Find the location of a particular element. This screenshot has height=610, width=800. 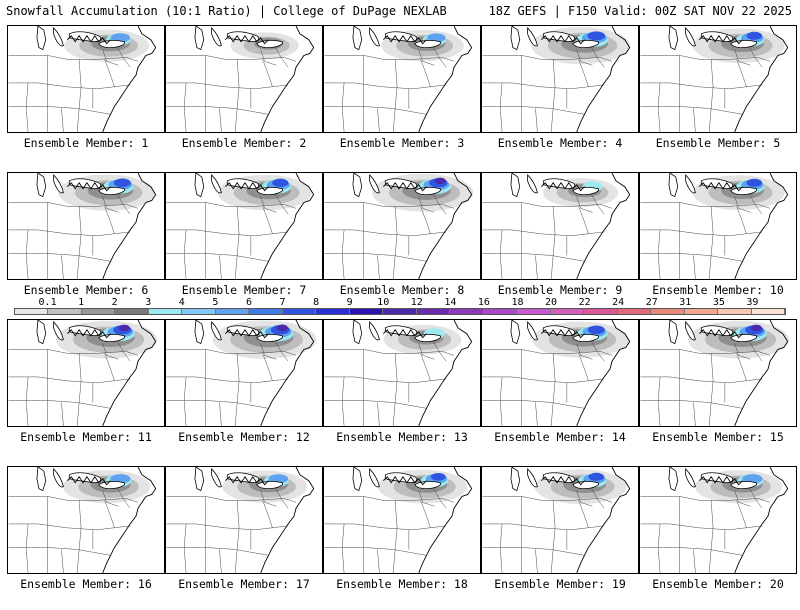

ensemble-member-panel: Ensemble Member: 19 is located at coordinates (560, 538).